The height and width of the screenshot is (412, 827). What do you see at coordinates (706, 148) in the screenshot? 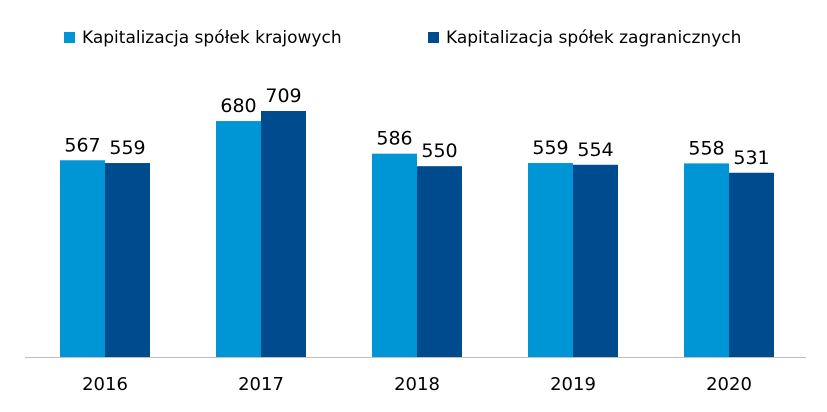
I see `data-label-2020-series-1: 558` at bounding box center [706, 148].